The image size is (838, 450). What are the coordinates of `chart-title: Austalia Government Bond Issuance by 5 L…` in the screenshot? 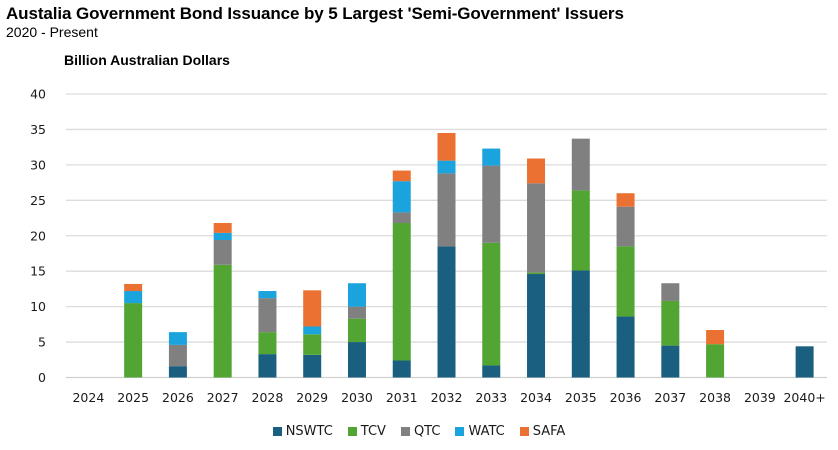 It's located at (315, 13).